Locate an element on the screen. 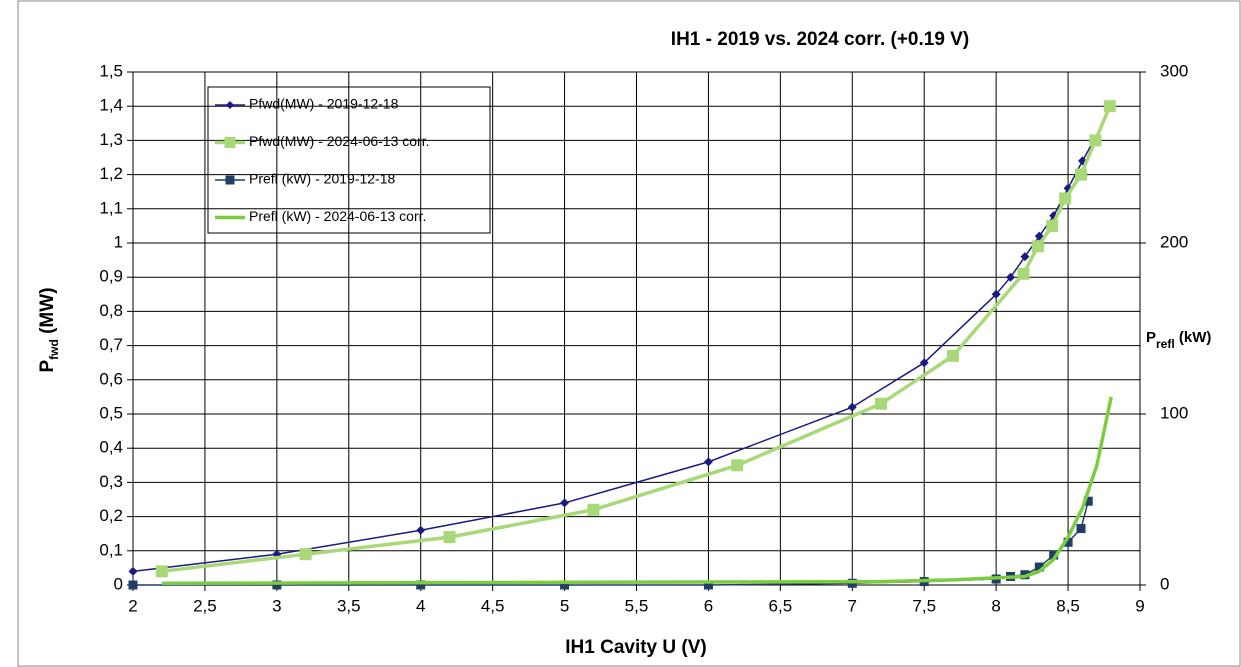 The image size is (1241, 667). y-axis-label-part: (MW) is located at coordinates (47, 313).